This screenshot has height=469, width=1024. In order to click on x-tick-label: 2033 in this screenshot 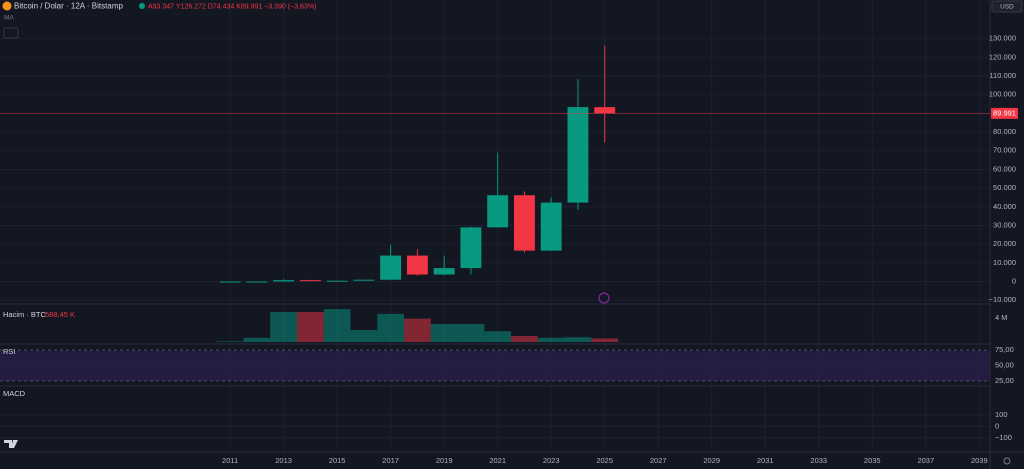, I will do `click(818, 460)`.